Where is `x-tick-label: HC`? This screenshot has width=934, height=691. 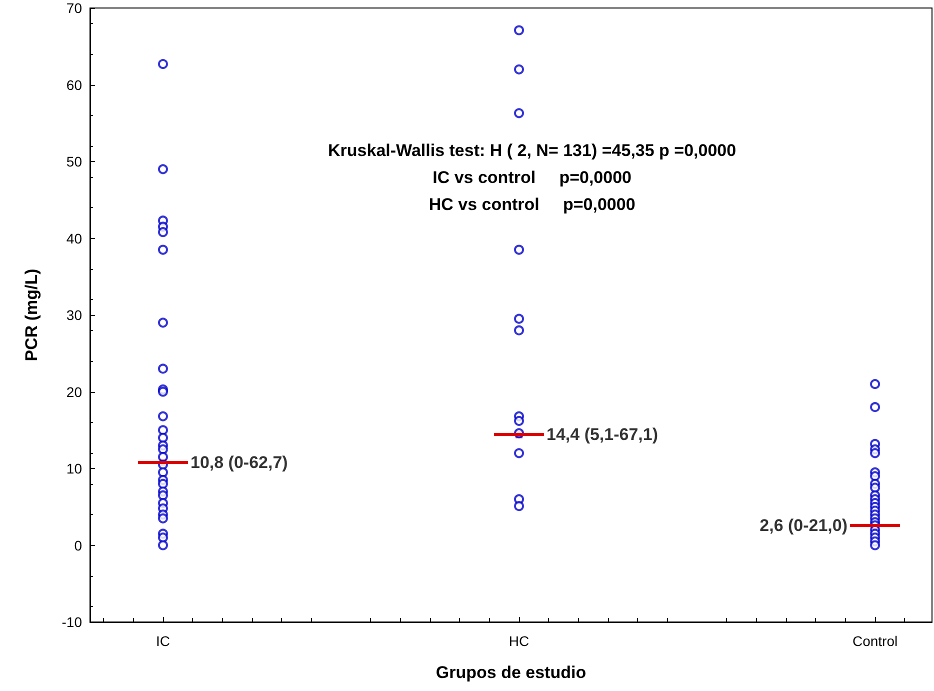
x-tick-label: HC is located at coordinates (519, 641).